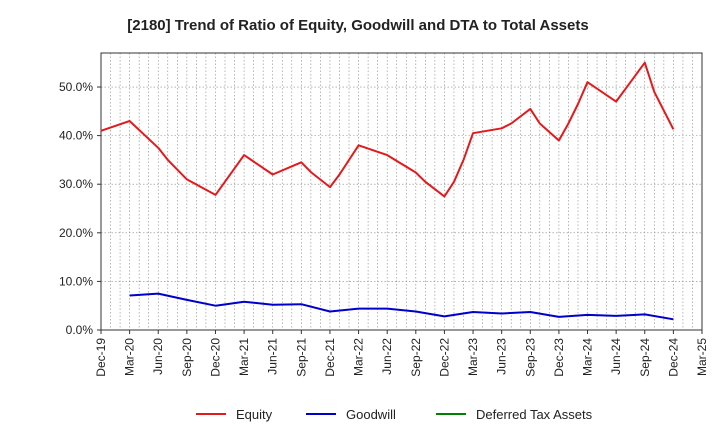 The height and width of the screenshot is (445, 720). I want to click on x-tick-label: Jun-22, so click(387, 356).